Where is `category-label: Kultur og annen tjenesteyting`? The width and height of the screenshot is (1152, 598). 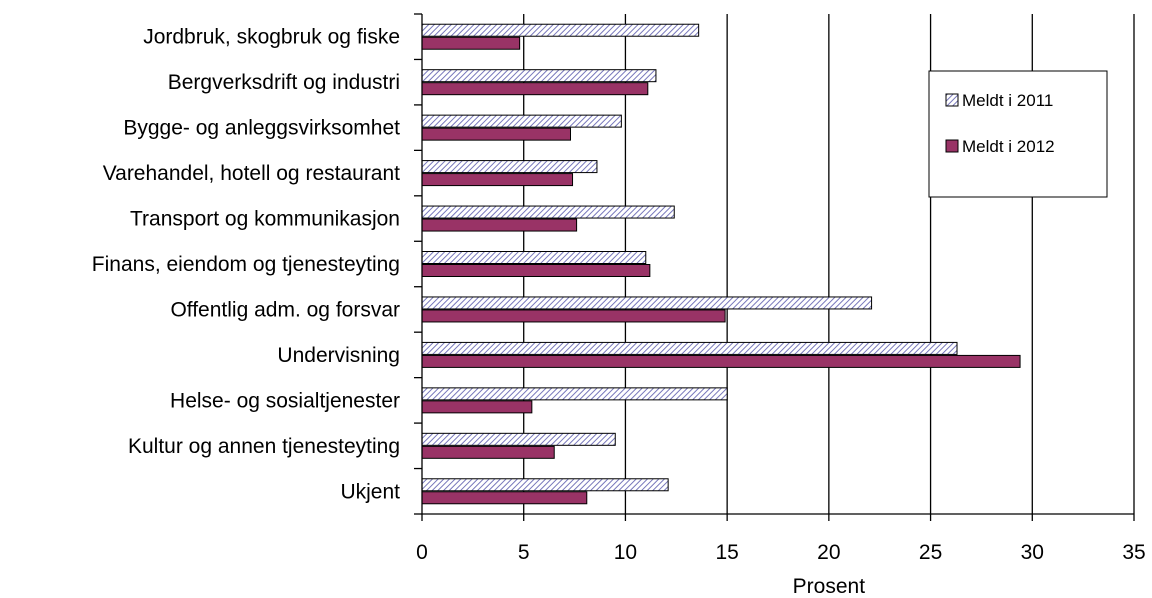 category-label: Kultur og annen tjenesteyting is located at coordinates (264, 446).